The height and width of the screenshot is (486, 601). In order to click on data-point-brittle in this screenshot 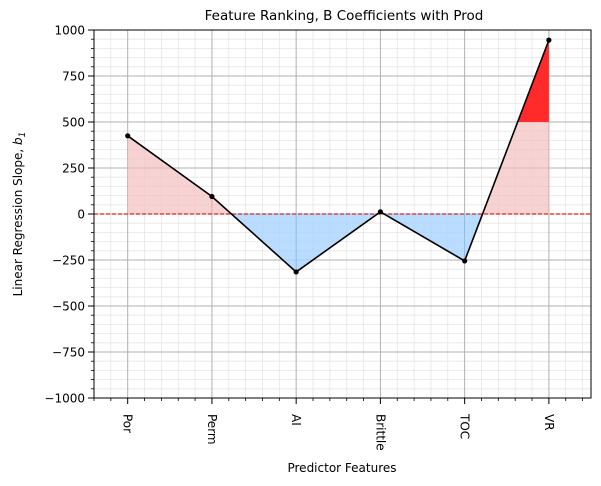, I will do `click(380, 212)`.